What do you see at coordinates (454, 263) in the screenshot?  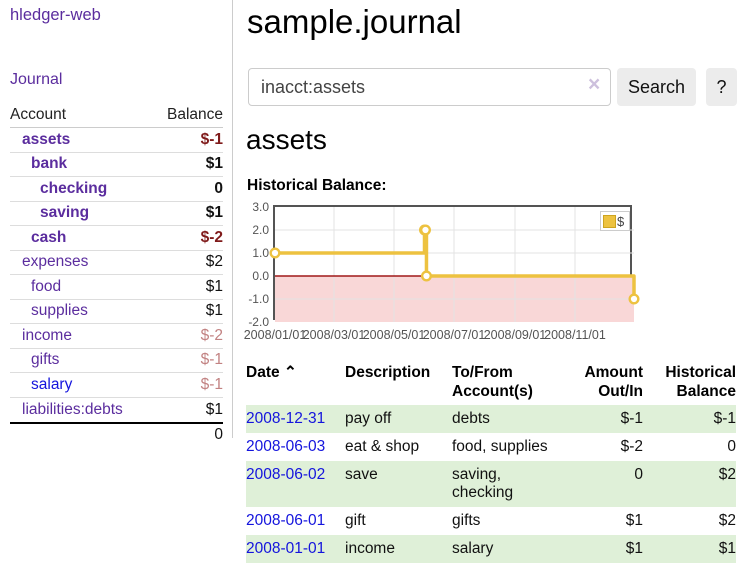 I see `chart-plot-area` at bounding box center [454, 263].